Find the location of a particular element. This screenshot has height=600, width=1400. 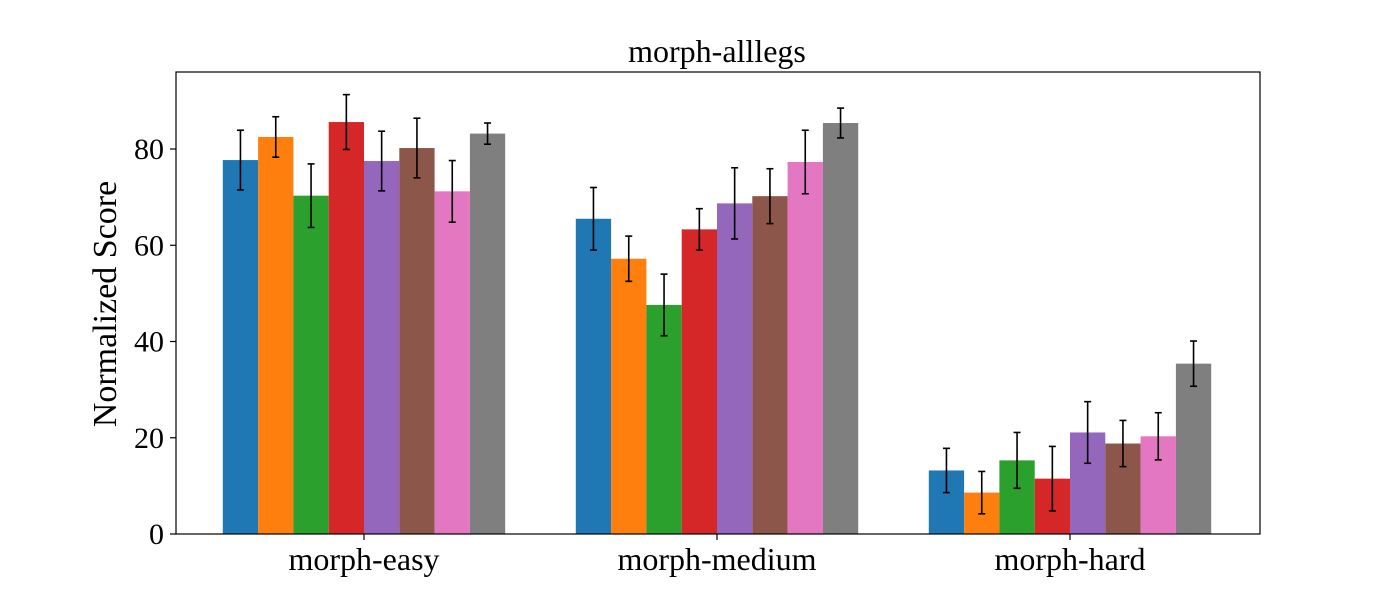

y-tick-label: 80 is located at coordinates (149, 149).